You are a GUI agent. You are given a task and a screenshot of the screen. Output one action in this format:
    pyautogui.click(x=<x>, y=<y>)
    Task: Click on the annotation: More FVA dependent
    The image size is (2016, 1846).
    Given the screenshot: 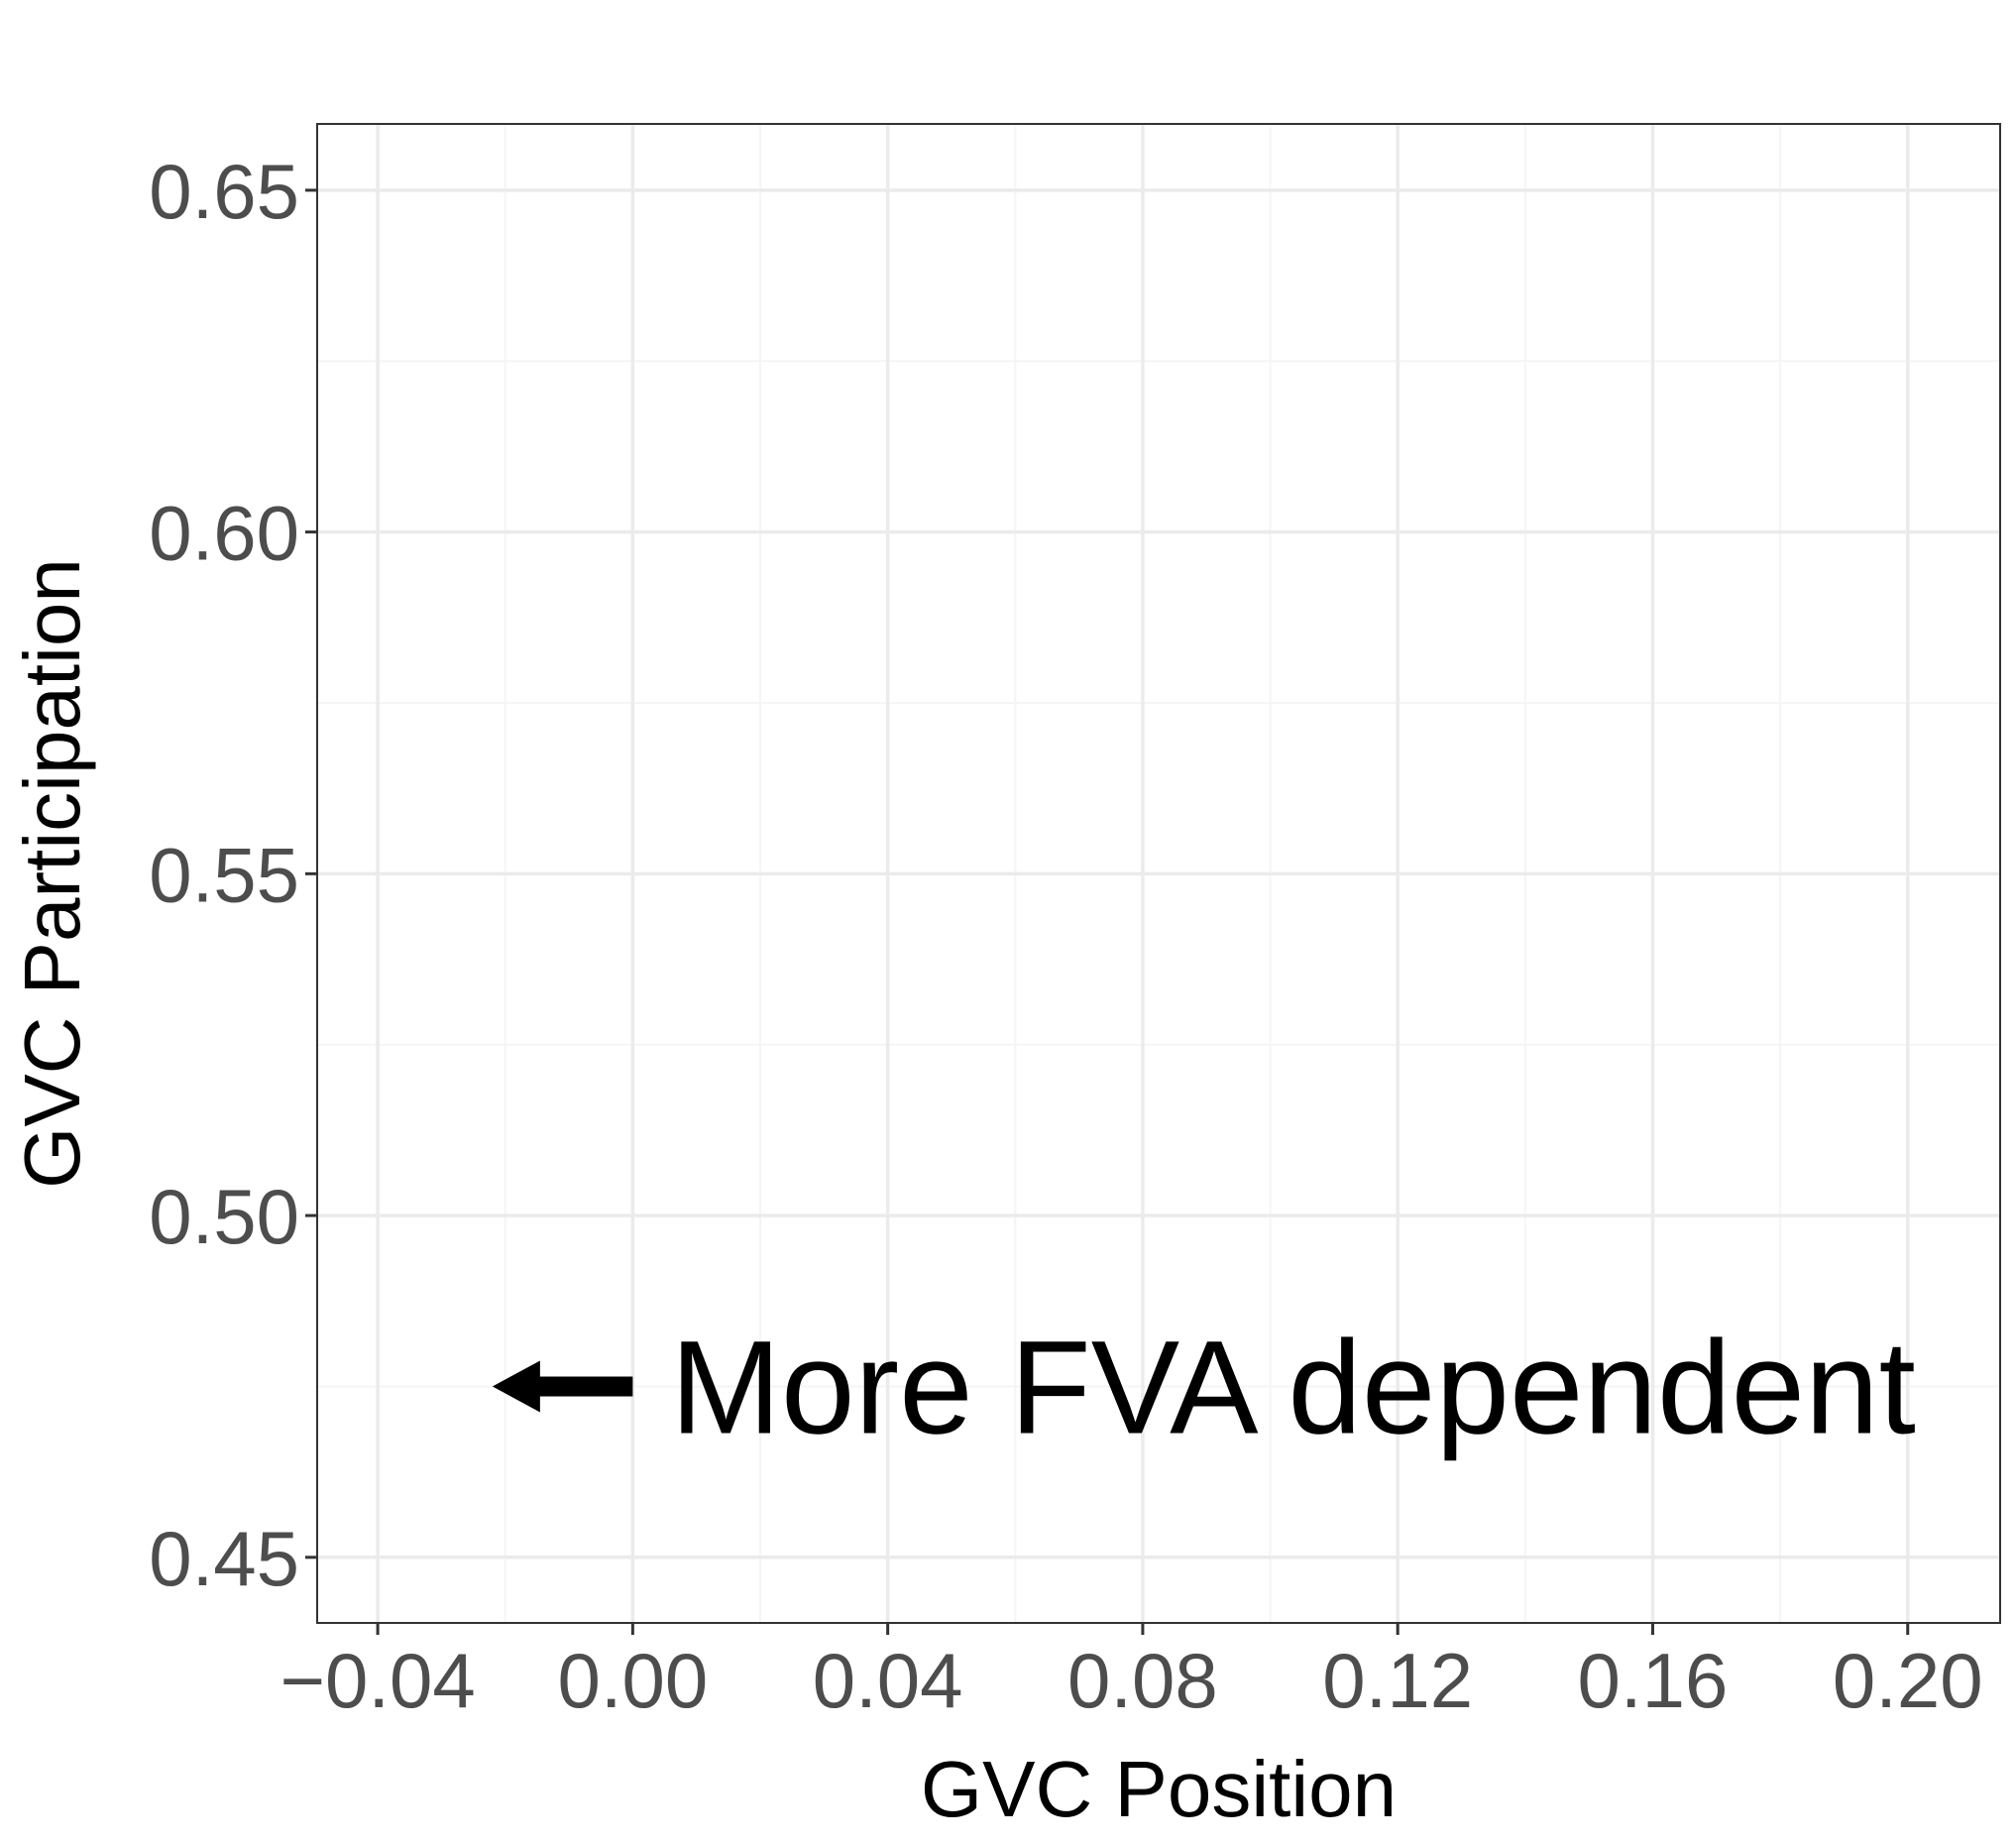 What is the action you would take?
    pyautogui.click(x=1204, y=1387)
    